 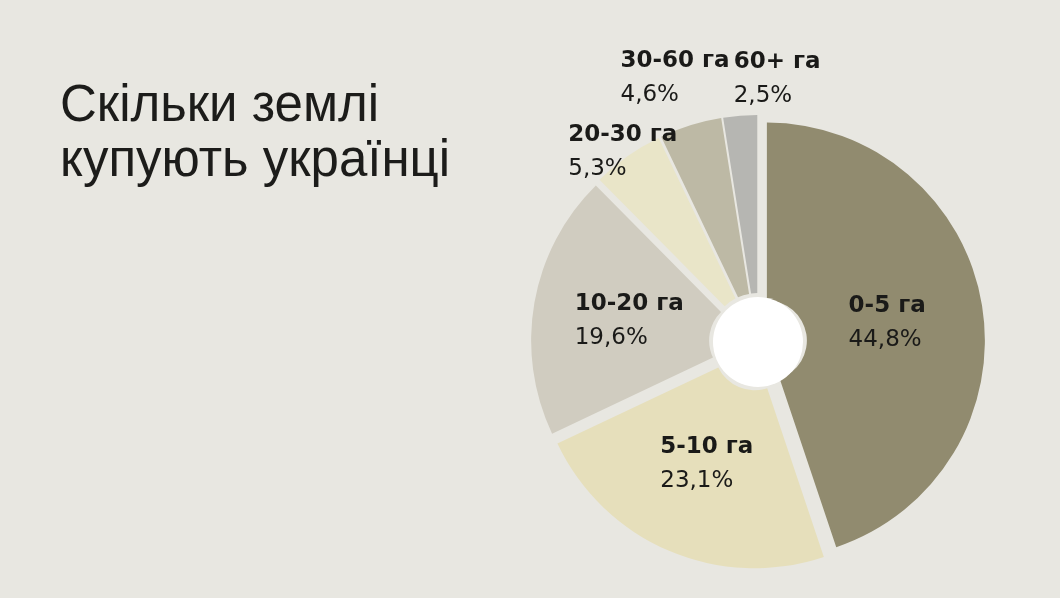 What do you see at coordinates (611, 337) in the screenshot?
I see `data-label: 19,6%` at bounding box center [611, 337].